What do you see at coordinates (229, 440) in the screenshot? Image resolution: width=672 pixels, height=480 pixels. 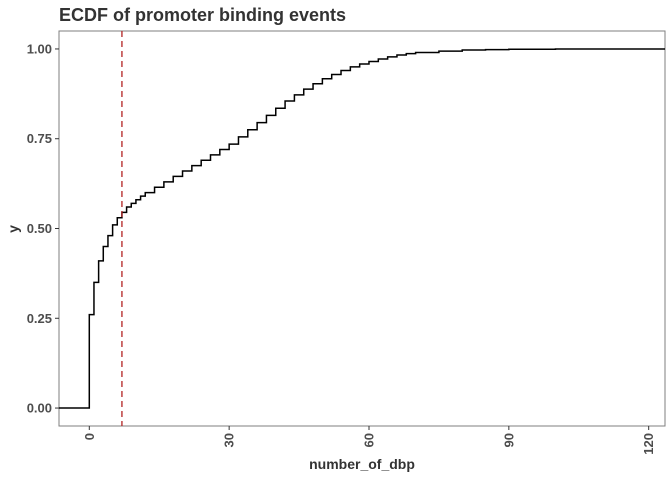 I see `x-tick-label: 30` at bounding box center [229, 440].